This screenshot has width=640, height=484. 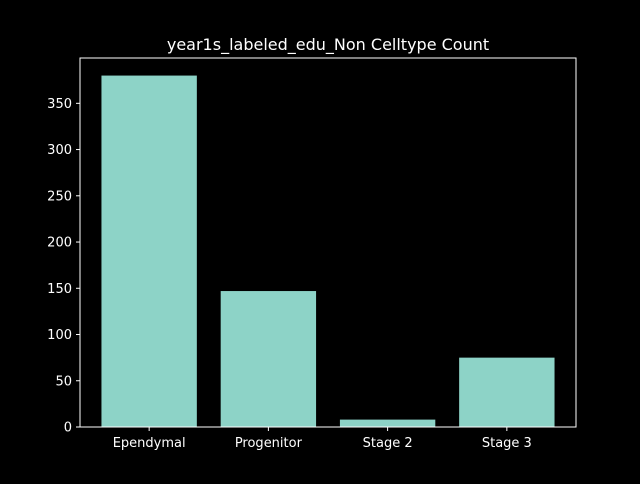 What do you see at coordinates (59, 335) in the screenshot?
I see `y-tick-label: 100` at bounding box center [59, 335].